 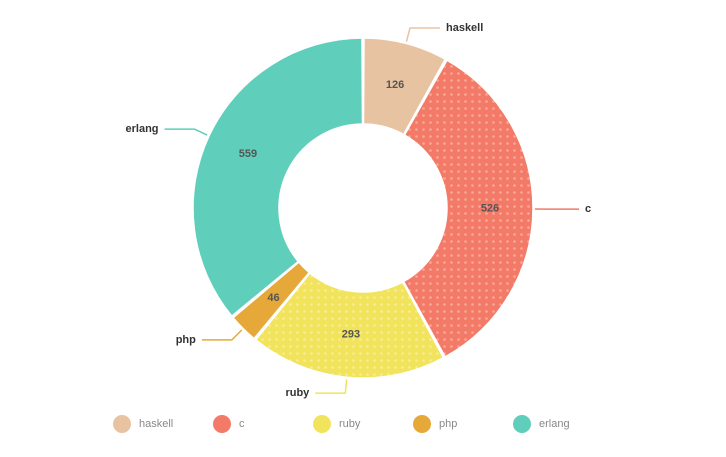 I want to click on slice-label: erlang, so click(x=142, y=129).